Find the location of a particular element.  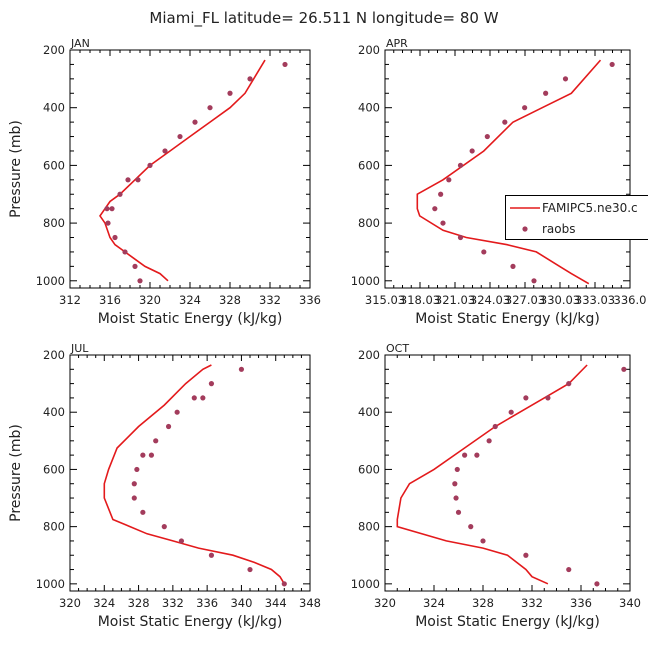

x-tick-label: 344 is located at coordinates (276, 603).